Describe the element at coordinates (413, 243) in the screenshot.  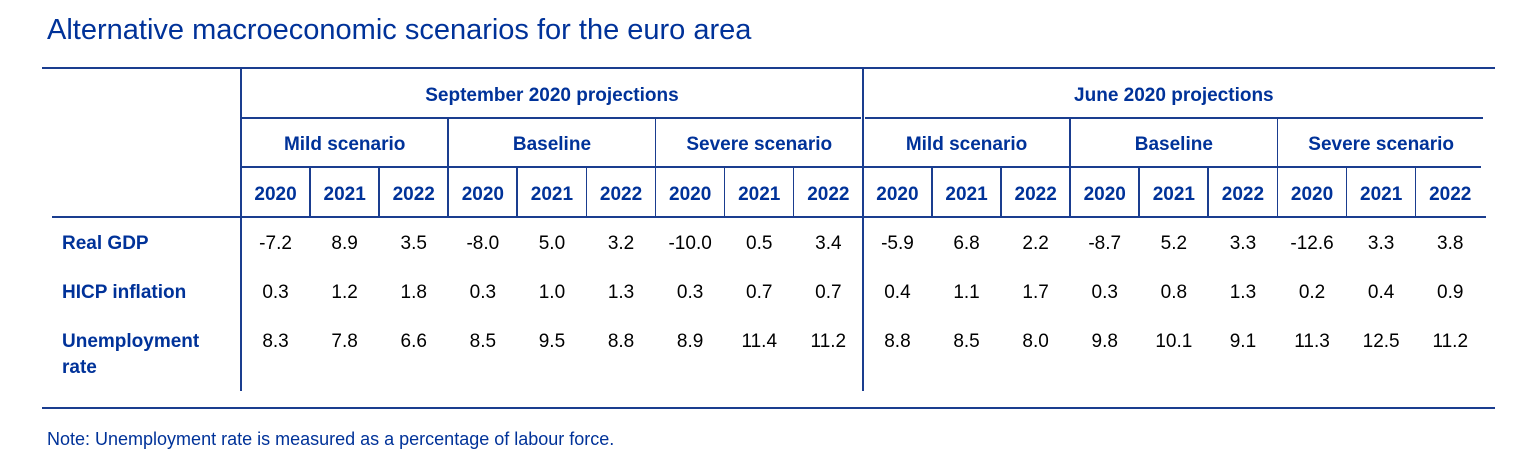
I see `data-cell: 3.5` at that location.